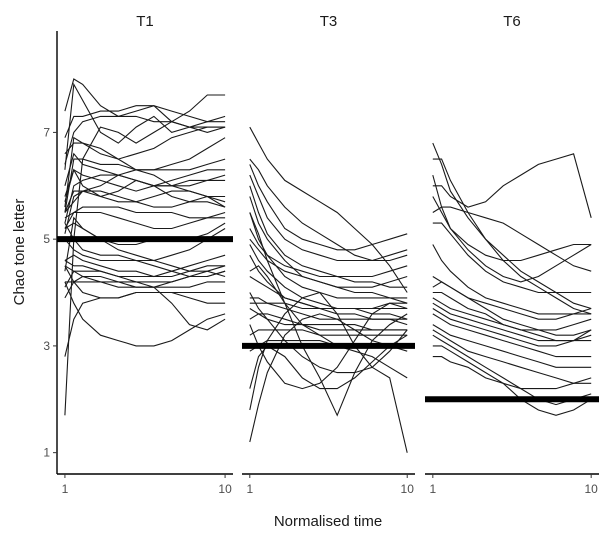  What do you see at coordinates (329, 21) in the screenshot?
I see `panel-title: T3` at bounding box center [329, 21].